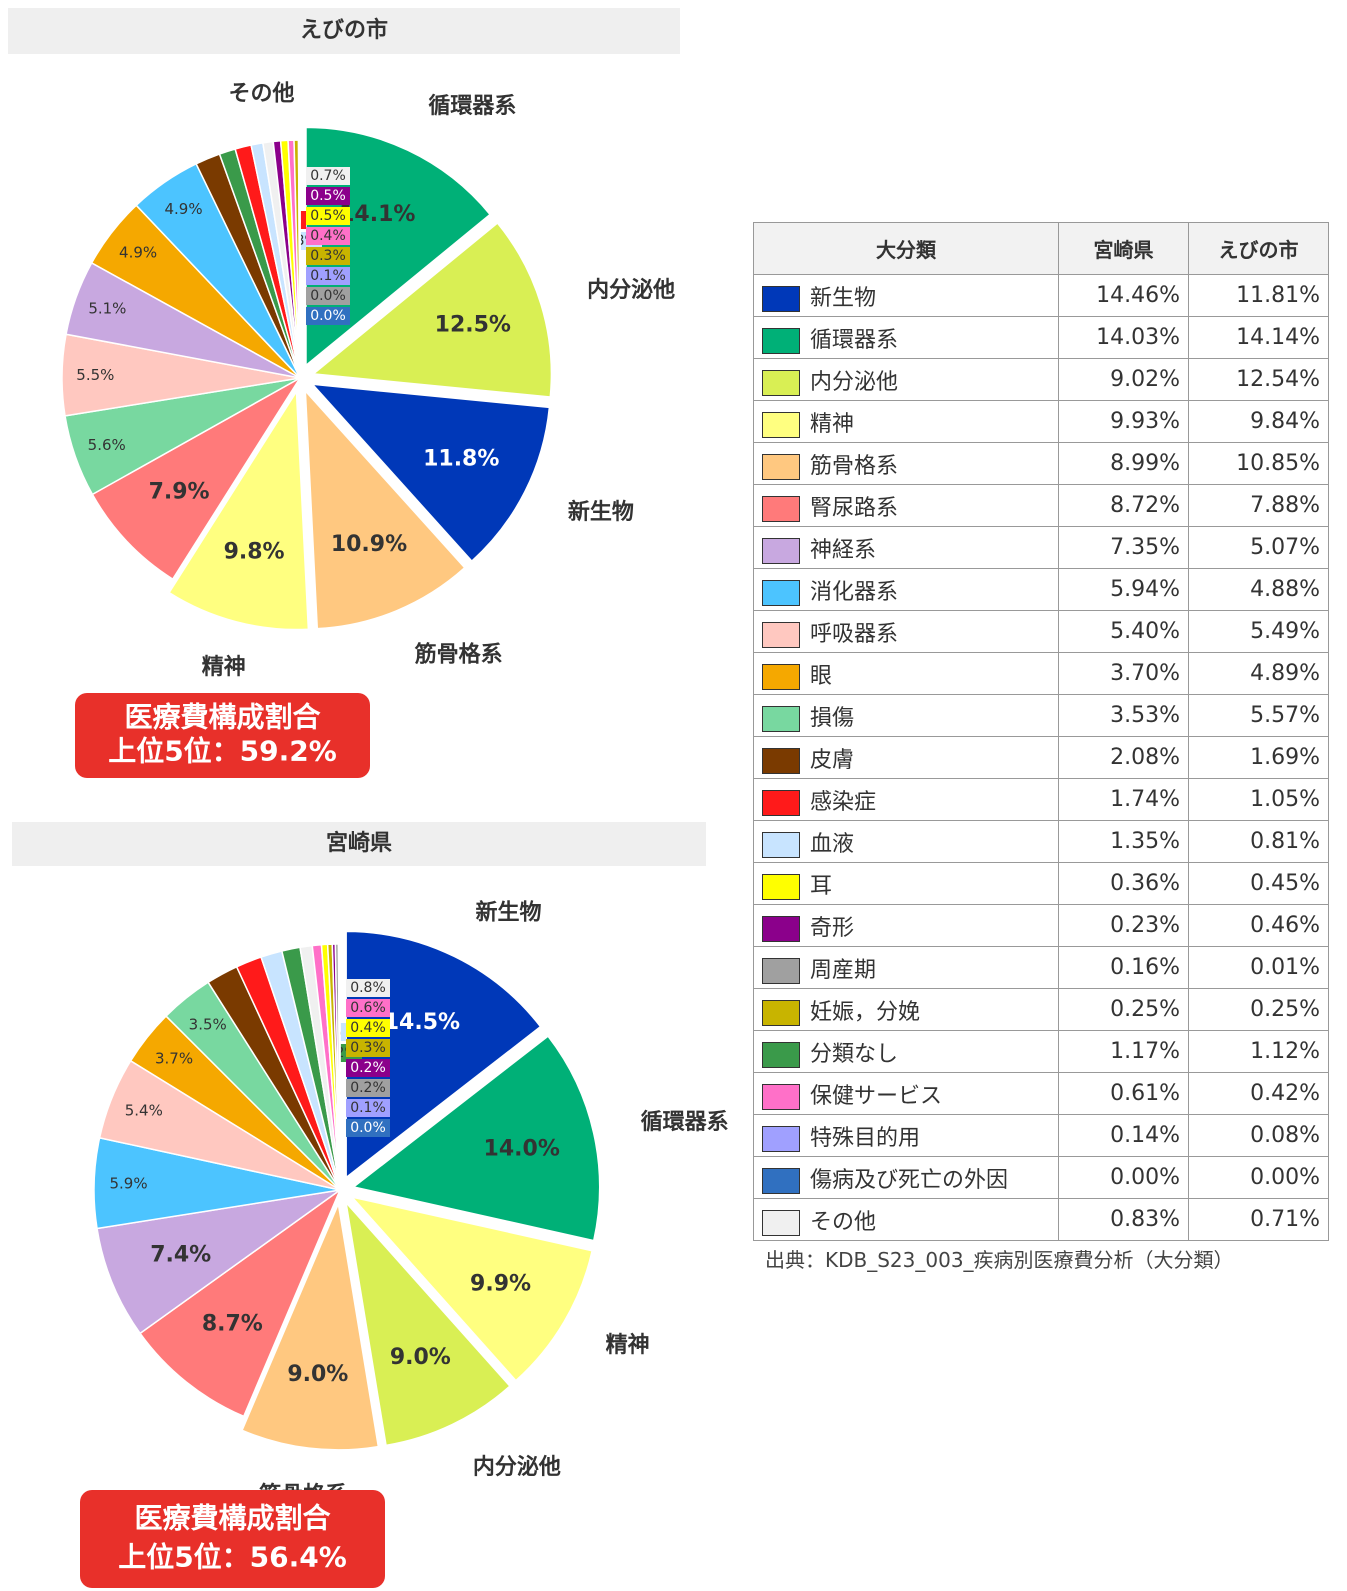 The height and width of the screenshot is (1591, 1347). Describe the element at coordinates (1145, 547) in the screenshot. I see `cell-text: 7.35%` at that location.